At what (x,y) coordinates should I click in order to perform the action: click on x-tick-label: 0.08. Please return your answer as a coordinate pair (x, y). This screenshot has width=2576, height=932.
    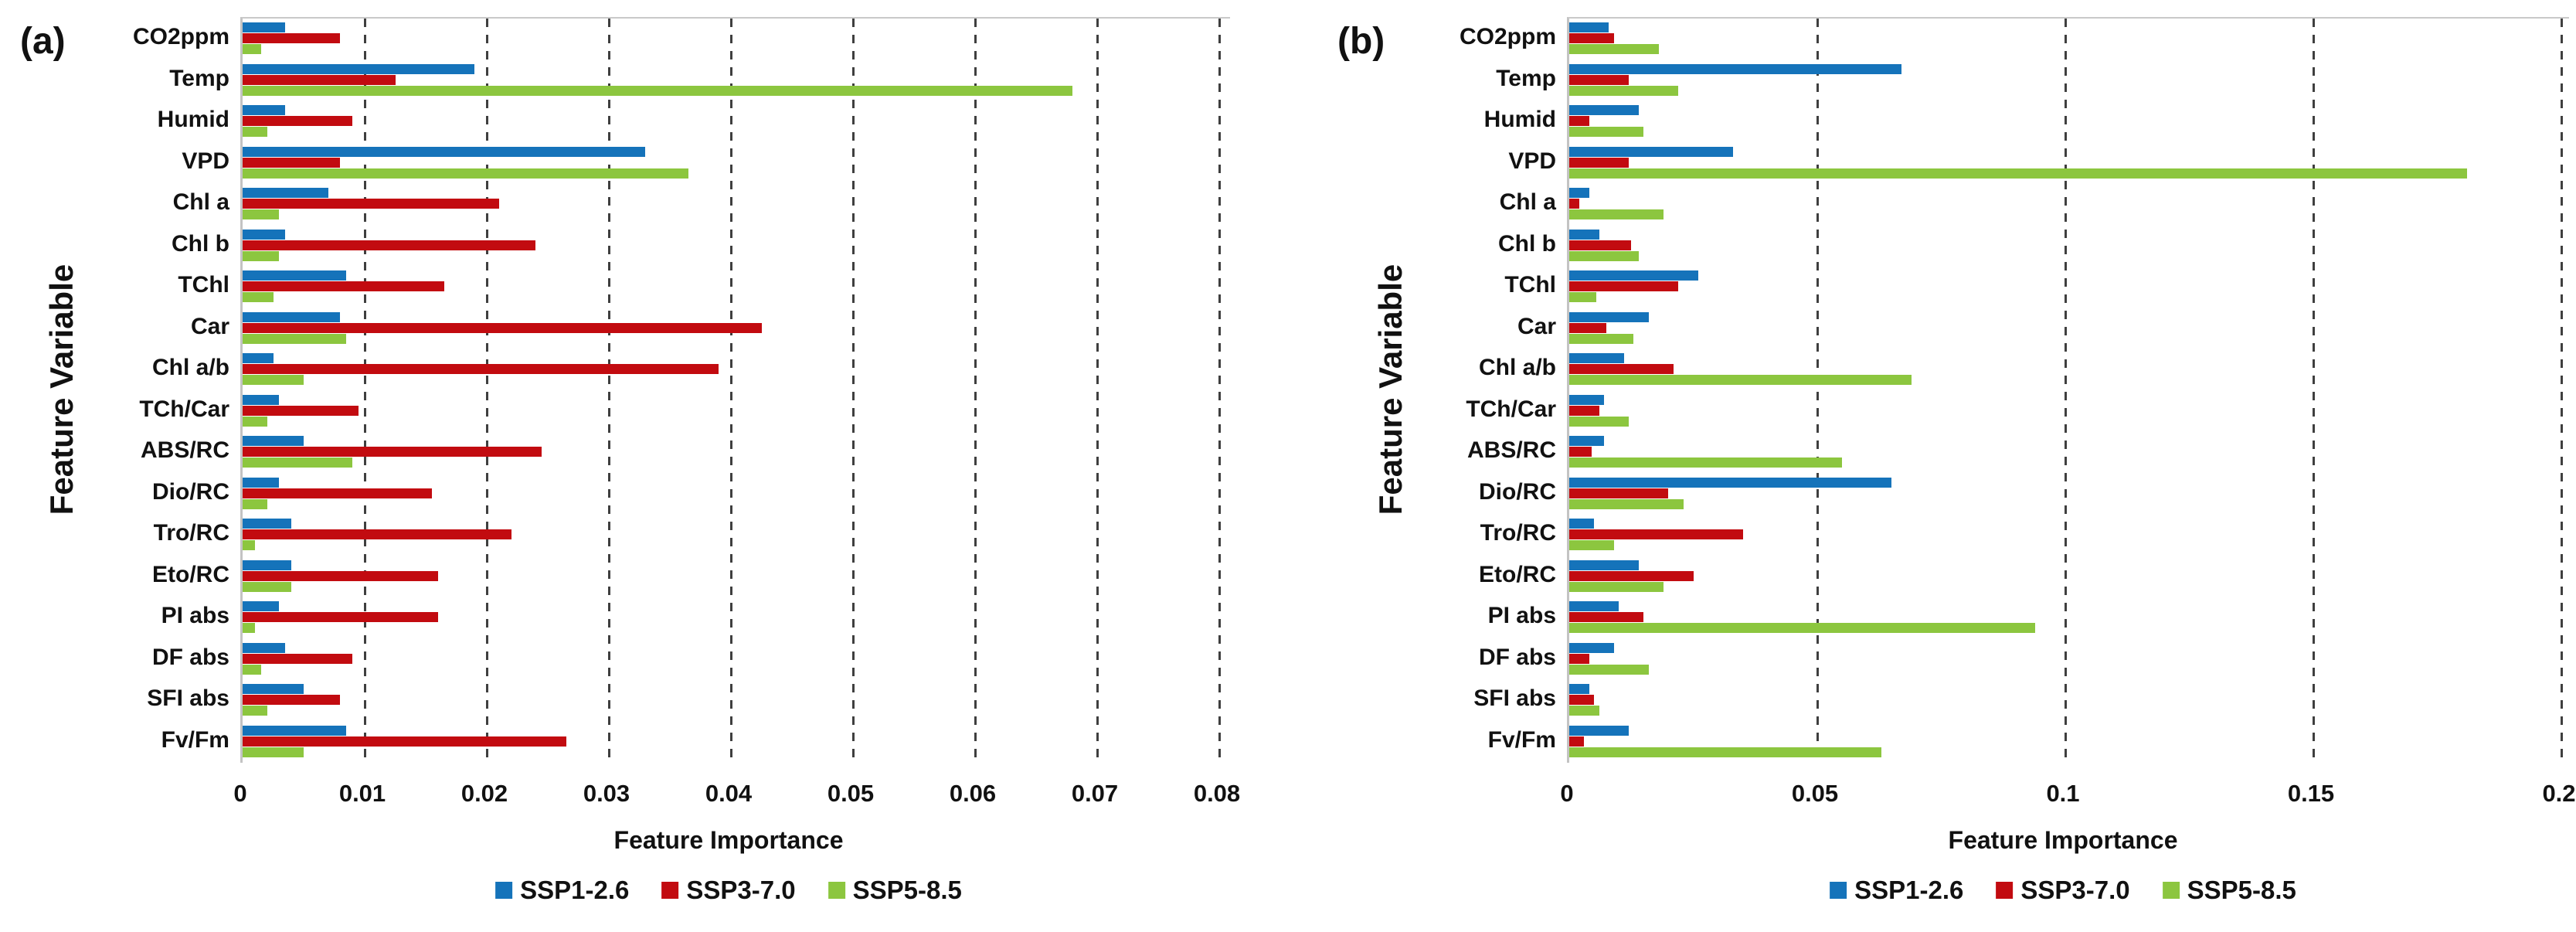
    Looking at the image, I should click on (1217, 794).